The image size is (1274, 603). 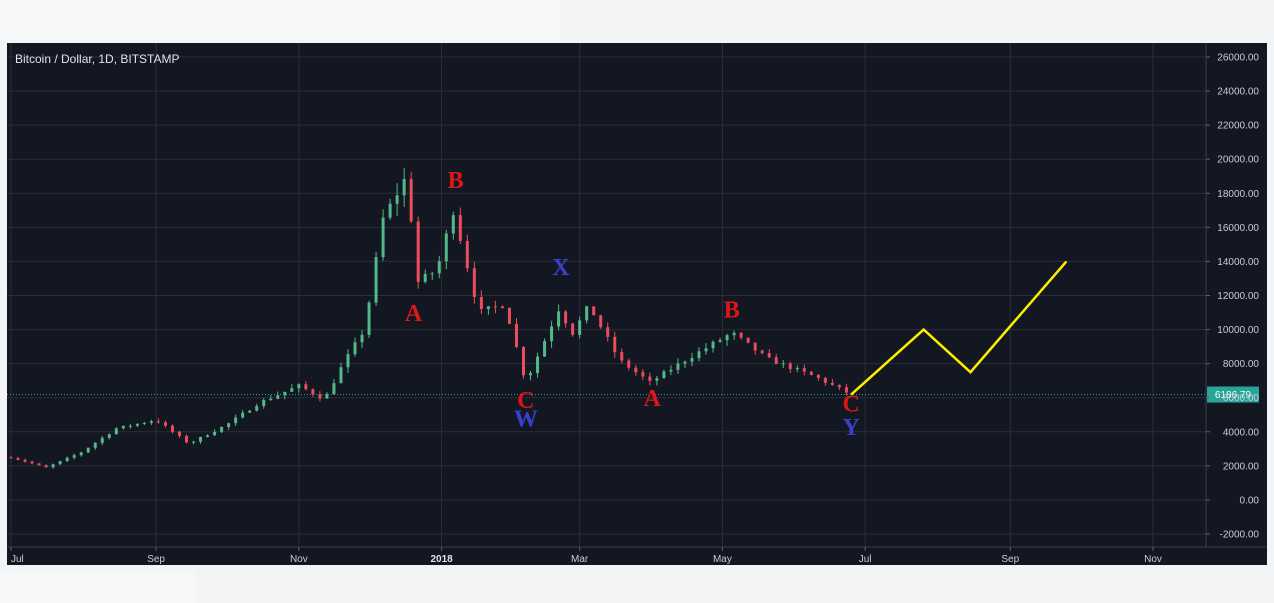 What do you see at coordinates (441, 559) in the screenshot?
I see `x-tick-label: 2018` at bounding box center [441, 559].